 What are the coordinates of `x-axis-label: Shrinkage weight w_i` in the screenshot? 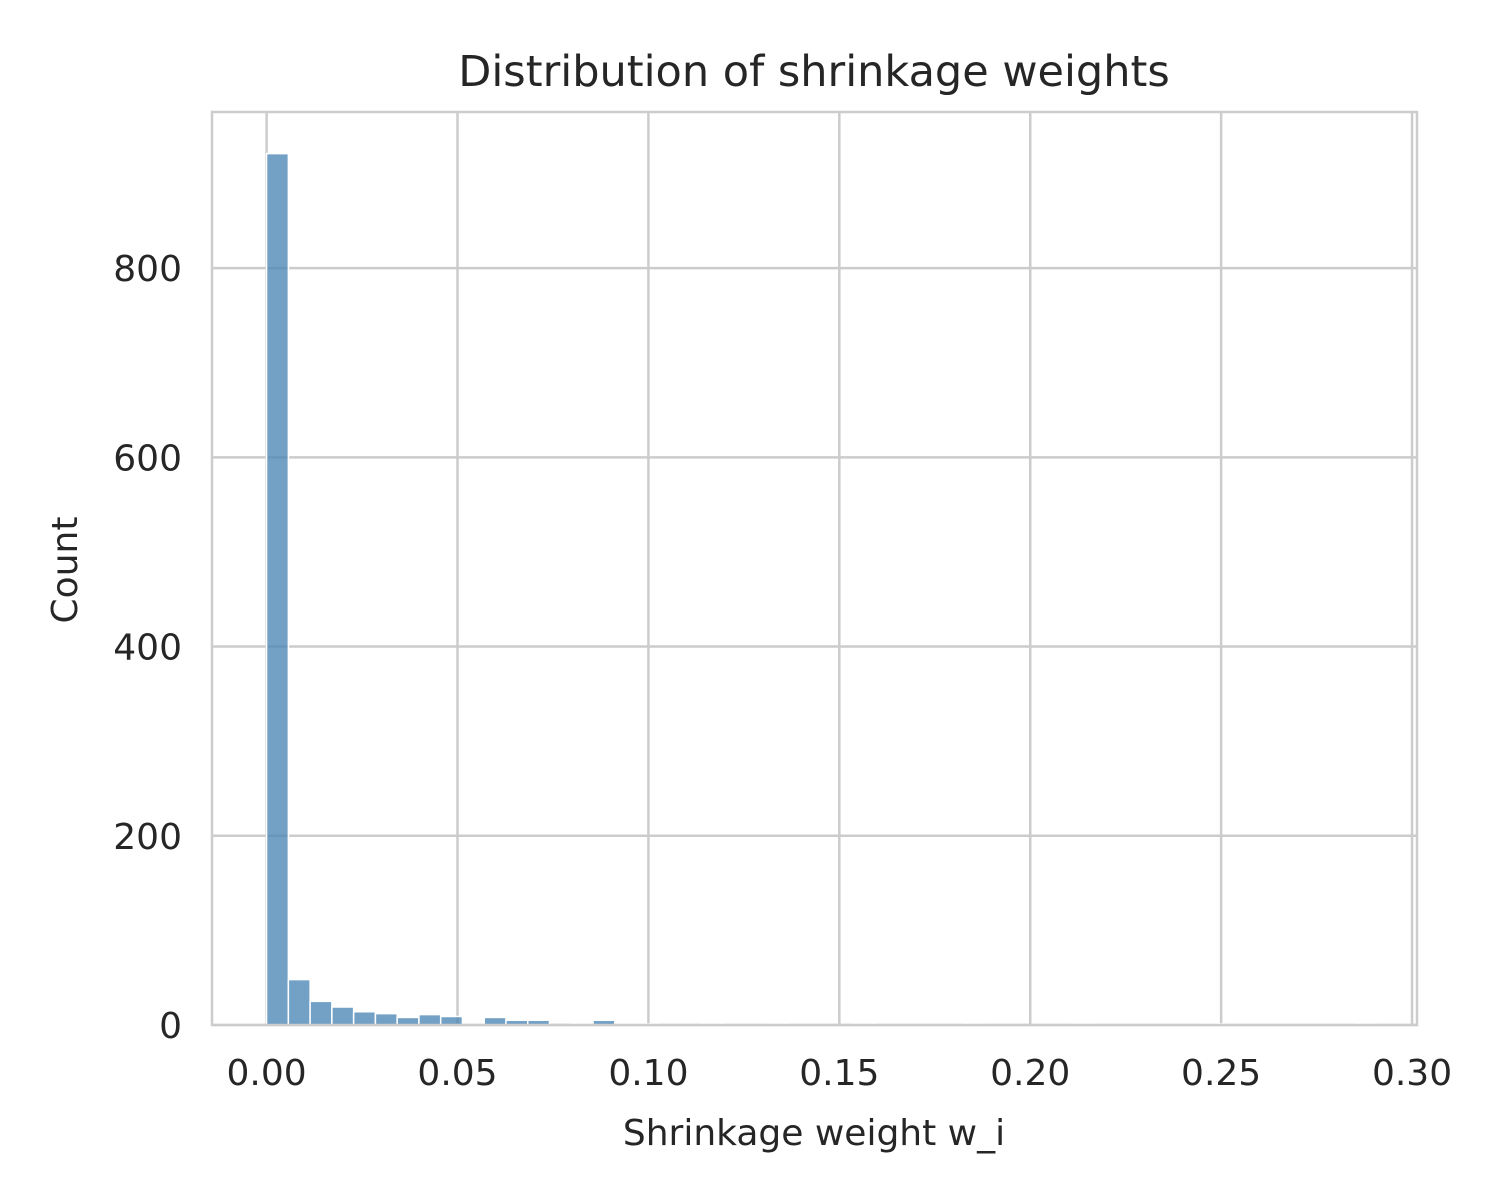 It's located at (814, 1133).